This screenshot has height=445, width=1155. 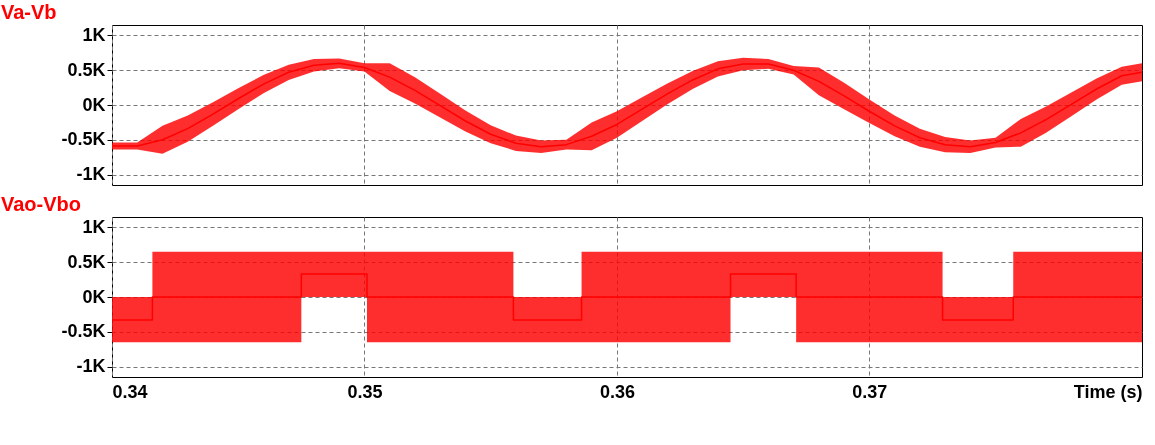 I want to click on x-tick-label: 0.34, so click(x=130, y=391).